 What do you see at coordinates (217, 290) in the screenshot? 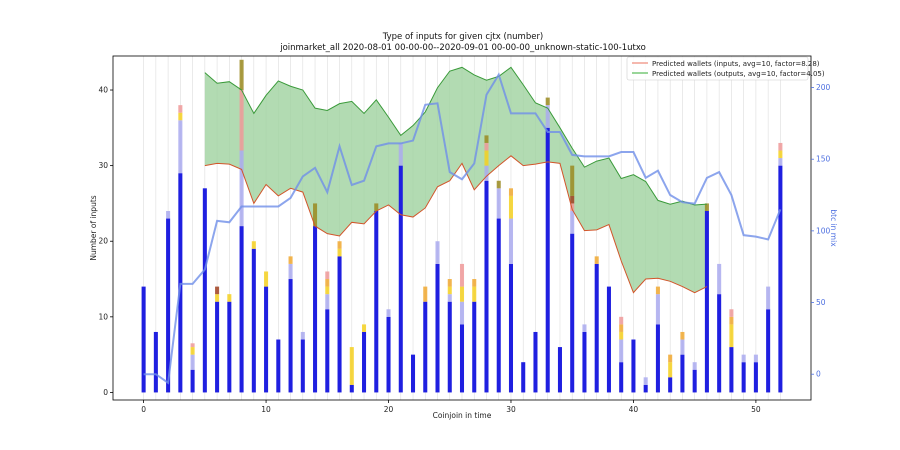
I see `bar-segment-brown` at bounding box center [217, 290].